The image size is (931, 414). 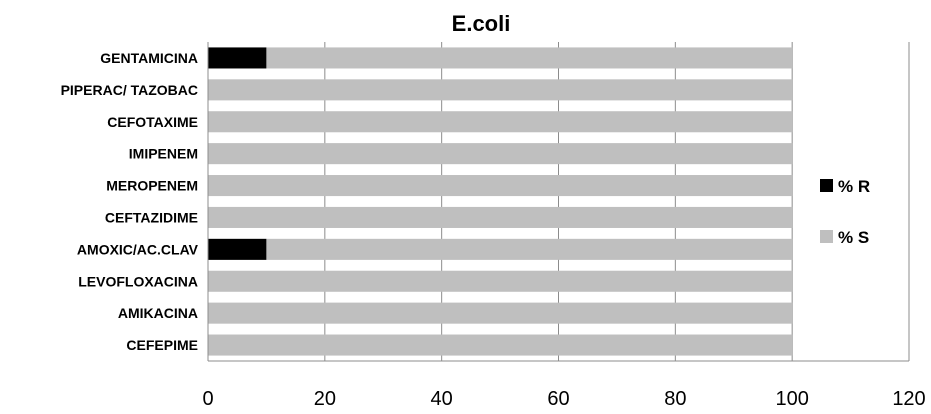 What do you see at coordinates (129, 90) in the screenshot?
I see `category-label: PIPERAC/ TAZOBAC` at bounding box center [129, 90].